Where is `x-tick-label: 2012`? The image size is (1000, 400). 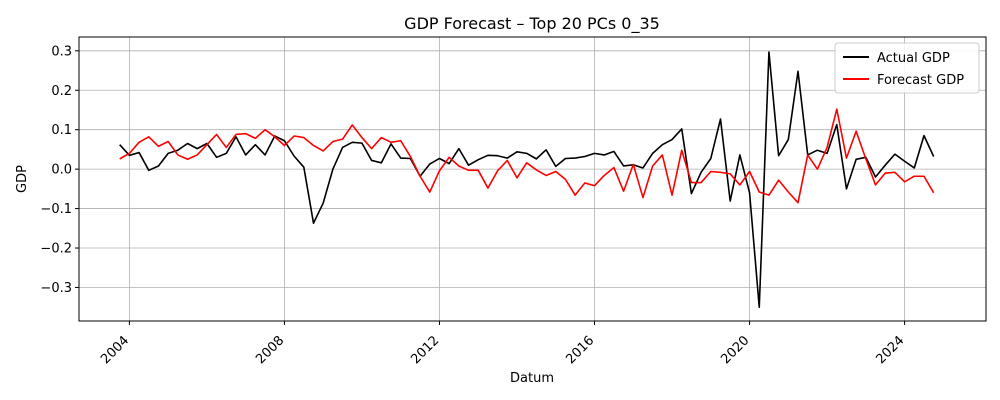 x-tick-label: 2012 is located at coordinates (425, 350).